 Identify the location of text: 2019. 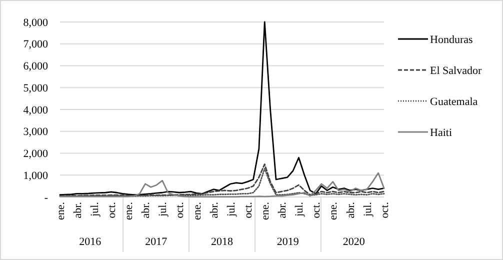
(288, 242).